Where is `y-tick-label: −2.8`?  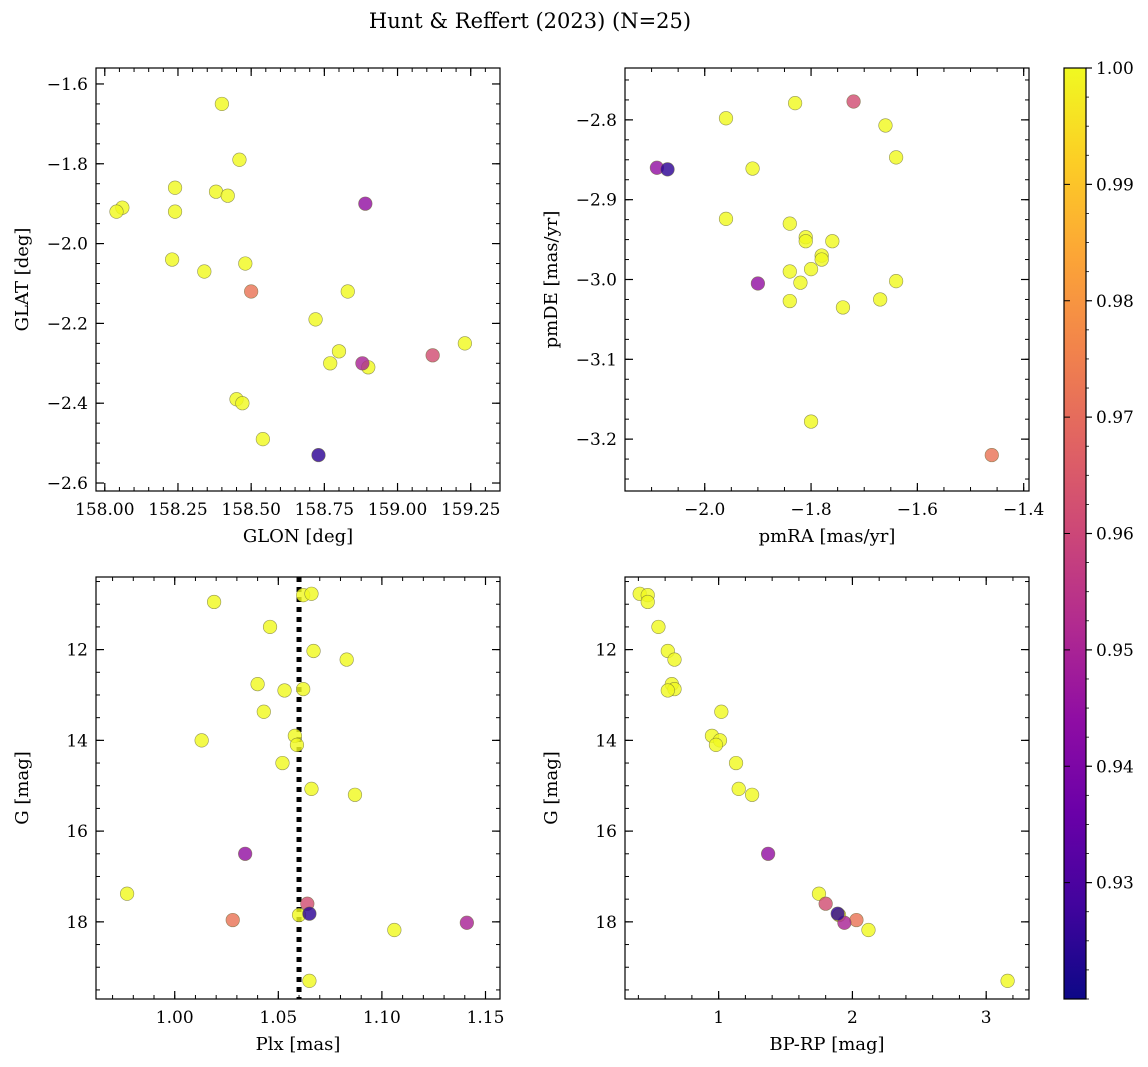 y-tick-label: −2.8 is located at coordinates (596, 121).